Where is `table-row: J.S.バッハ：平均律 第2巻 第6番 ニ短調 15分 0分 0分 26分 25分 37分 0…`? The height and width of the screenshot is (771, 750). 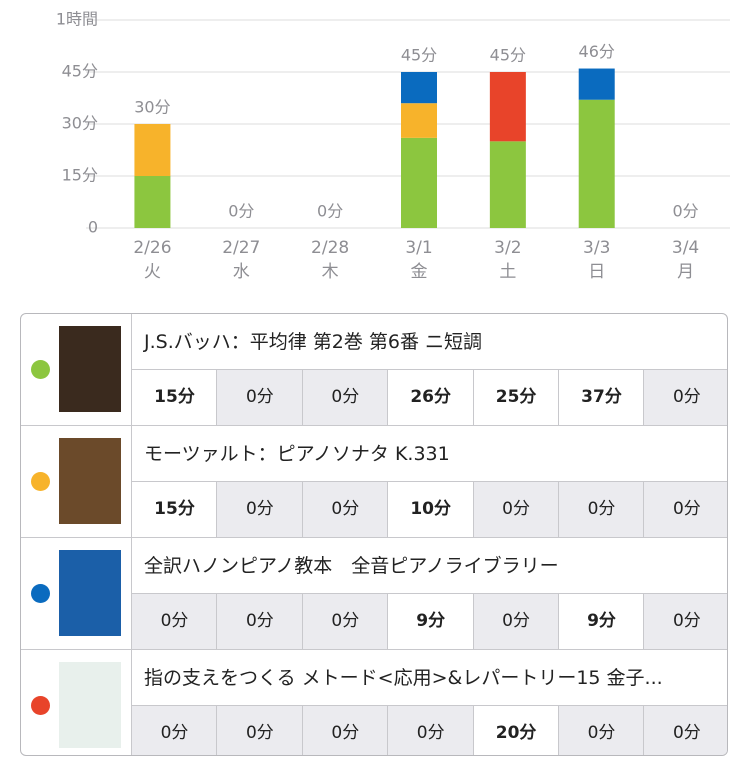 table-row: J.S.バッハ：平均律 第2巻 第6番 ニ短調 15分 0分 0分 26分 25分 37分 0… is located at coordinates (374, 370).